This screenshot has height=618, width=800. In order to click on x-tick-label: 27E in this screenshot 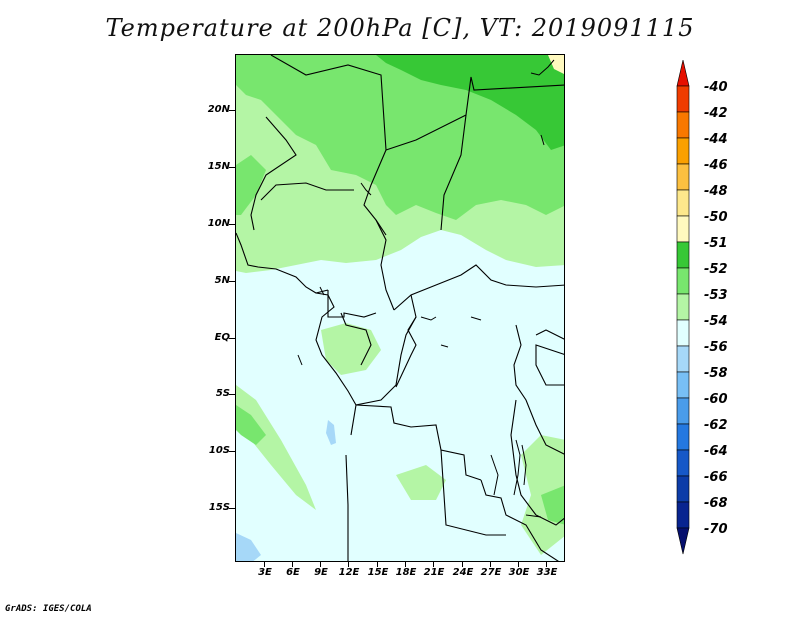, I will do `click(491, 572)`.